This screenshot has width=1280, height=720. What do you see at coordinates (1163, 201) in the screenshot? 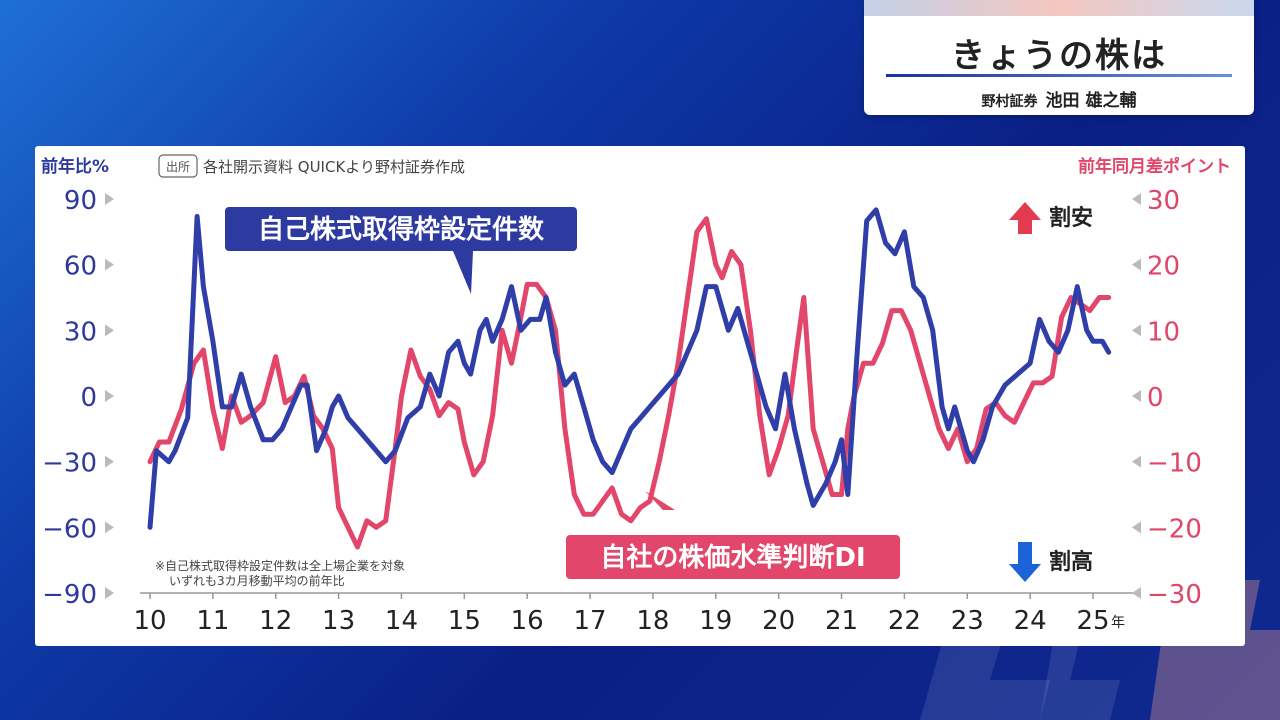
I see `right-tick-label: 30` at bounding box center [1163, 201].